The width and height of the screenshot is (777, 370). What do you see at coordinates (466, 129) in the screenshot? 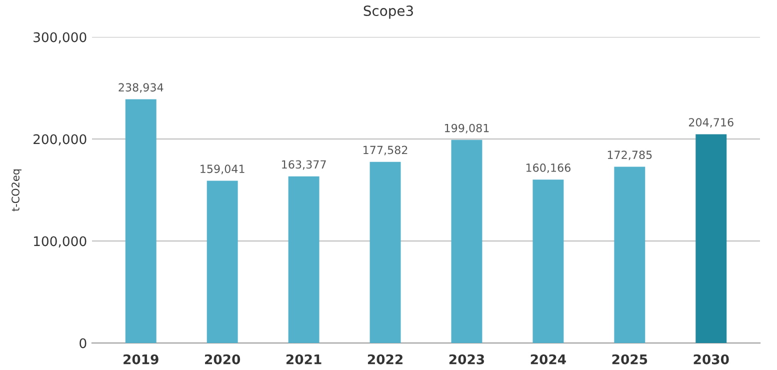
I see `data-label: 199,081` at bounding box center [466, 129].